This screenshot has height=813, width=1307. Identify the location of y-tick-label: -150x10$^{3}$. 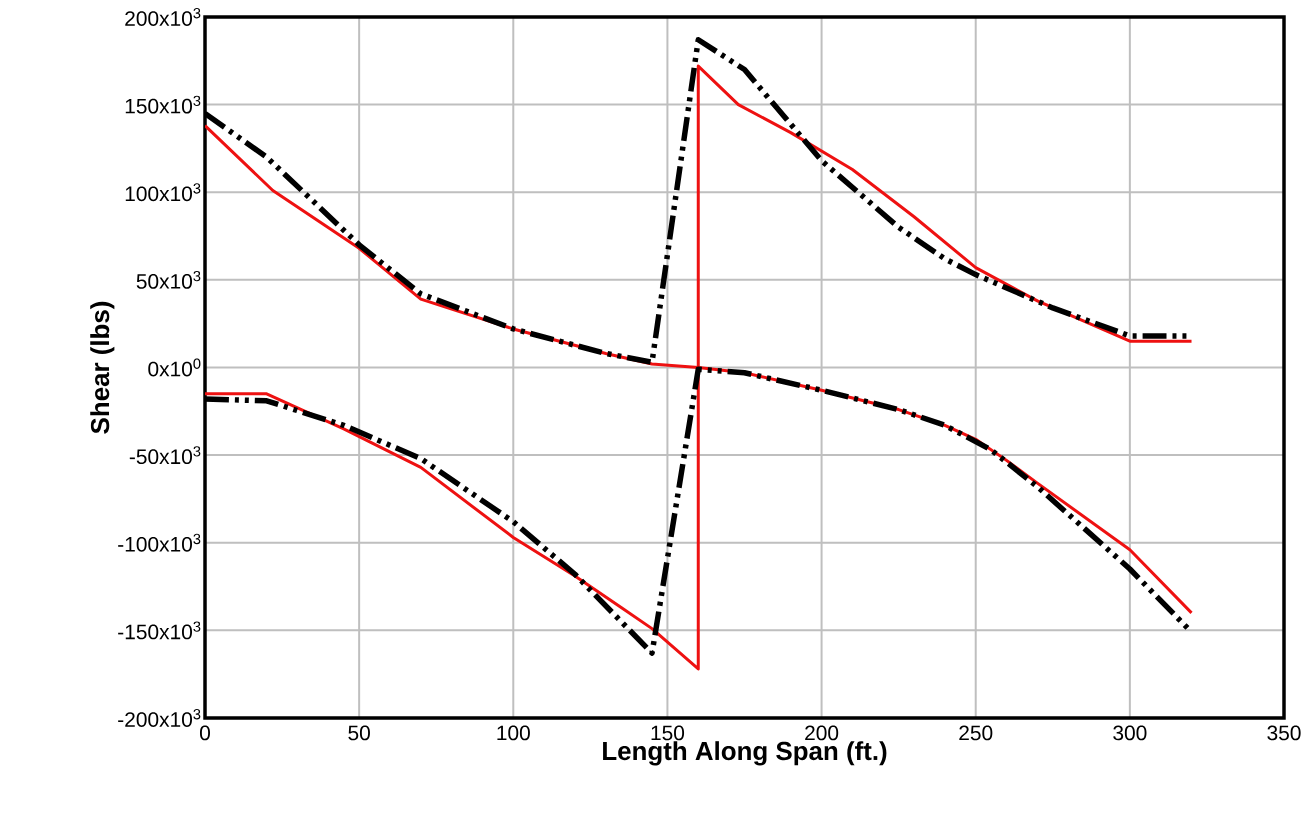
(159, 630).